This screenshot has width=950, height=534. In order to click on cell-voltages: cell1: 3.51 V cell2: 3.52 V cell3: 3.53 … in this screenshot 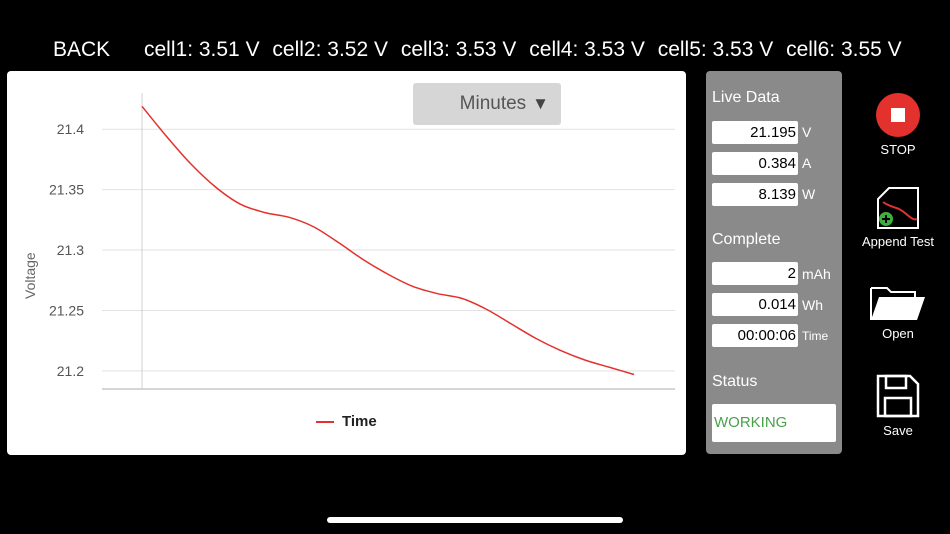, I will do `click(526, 50)`.